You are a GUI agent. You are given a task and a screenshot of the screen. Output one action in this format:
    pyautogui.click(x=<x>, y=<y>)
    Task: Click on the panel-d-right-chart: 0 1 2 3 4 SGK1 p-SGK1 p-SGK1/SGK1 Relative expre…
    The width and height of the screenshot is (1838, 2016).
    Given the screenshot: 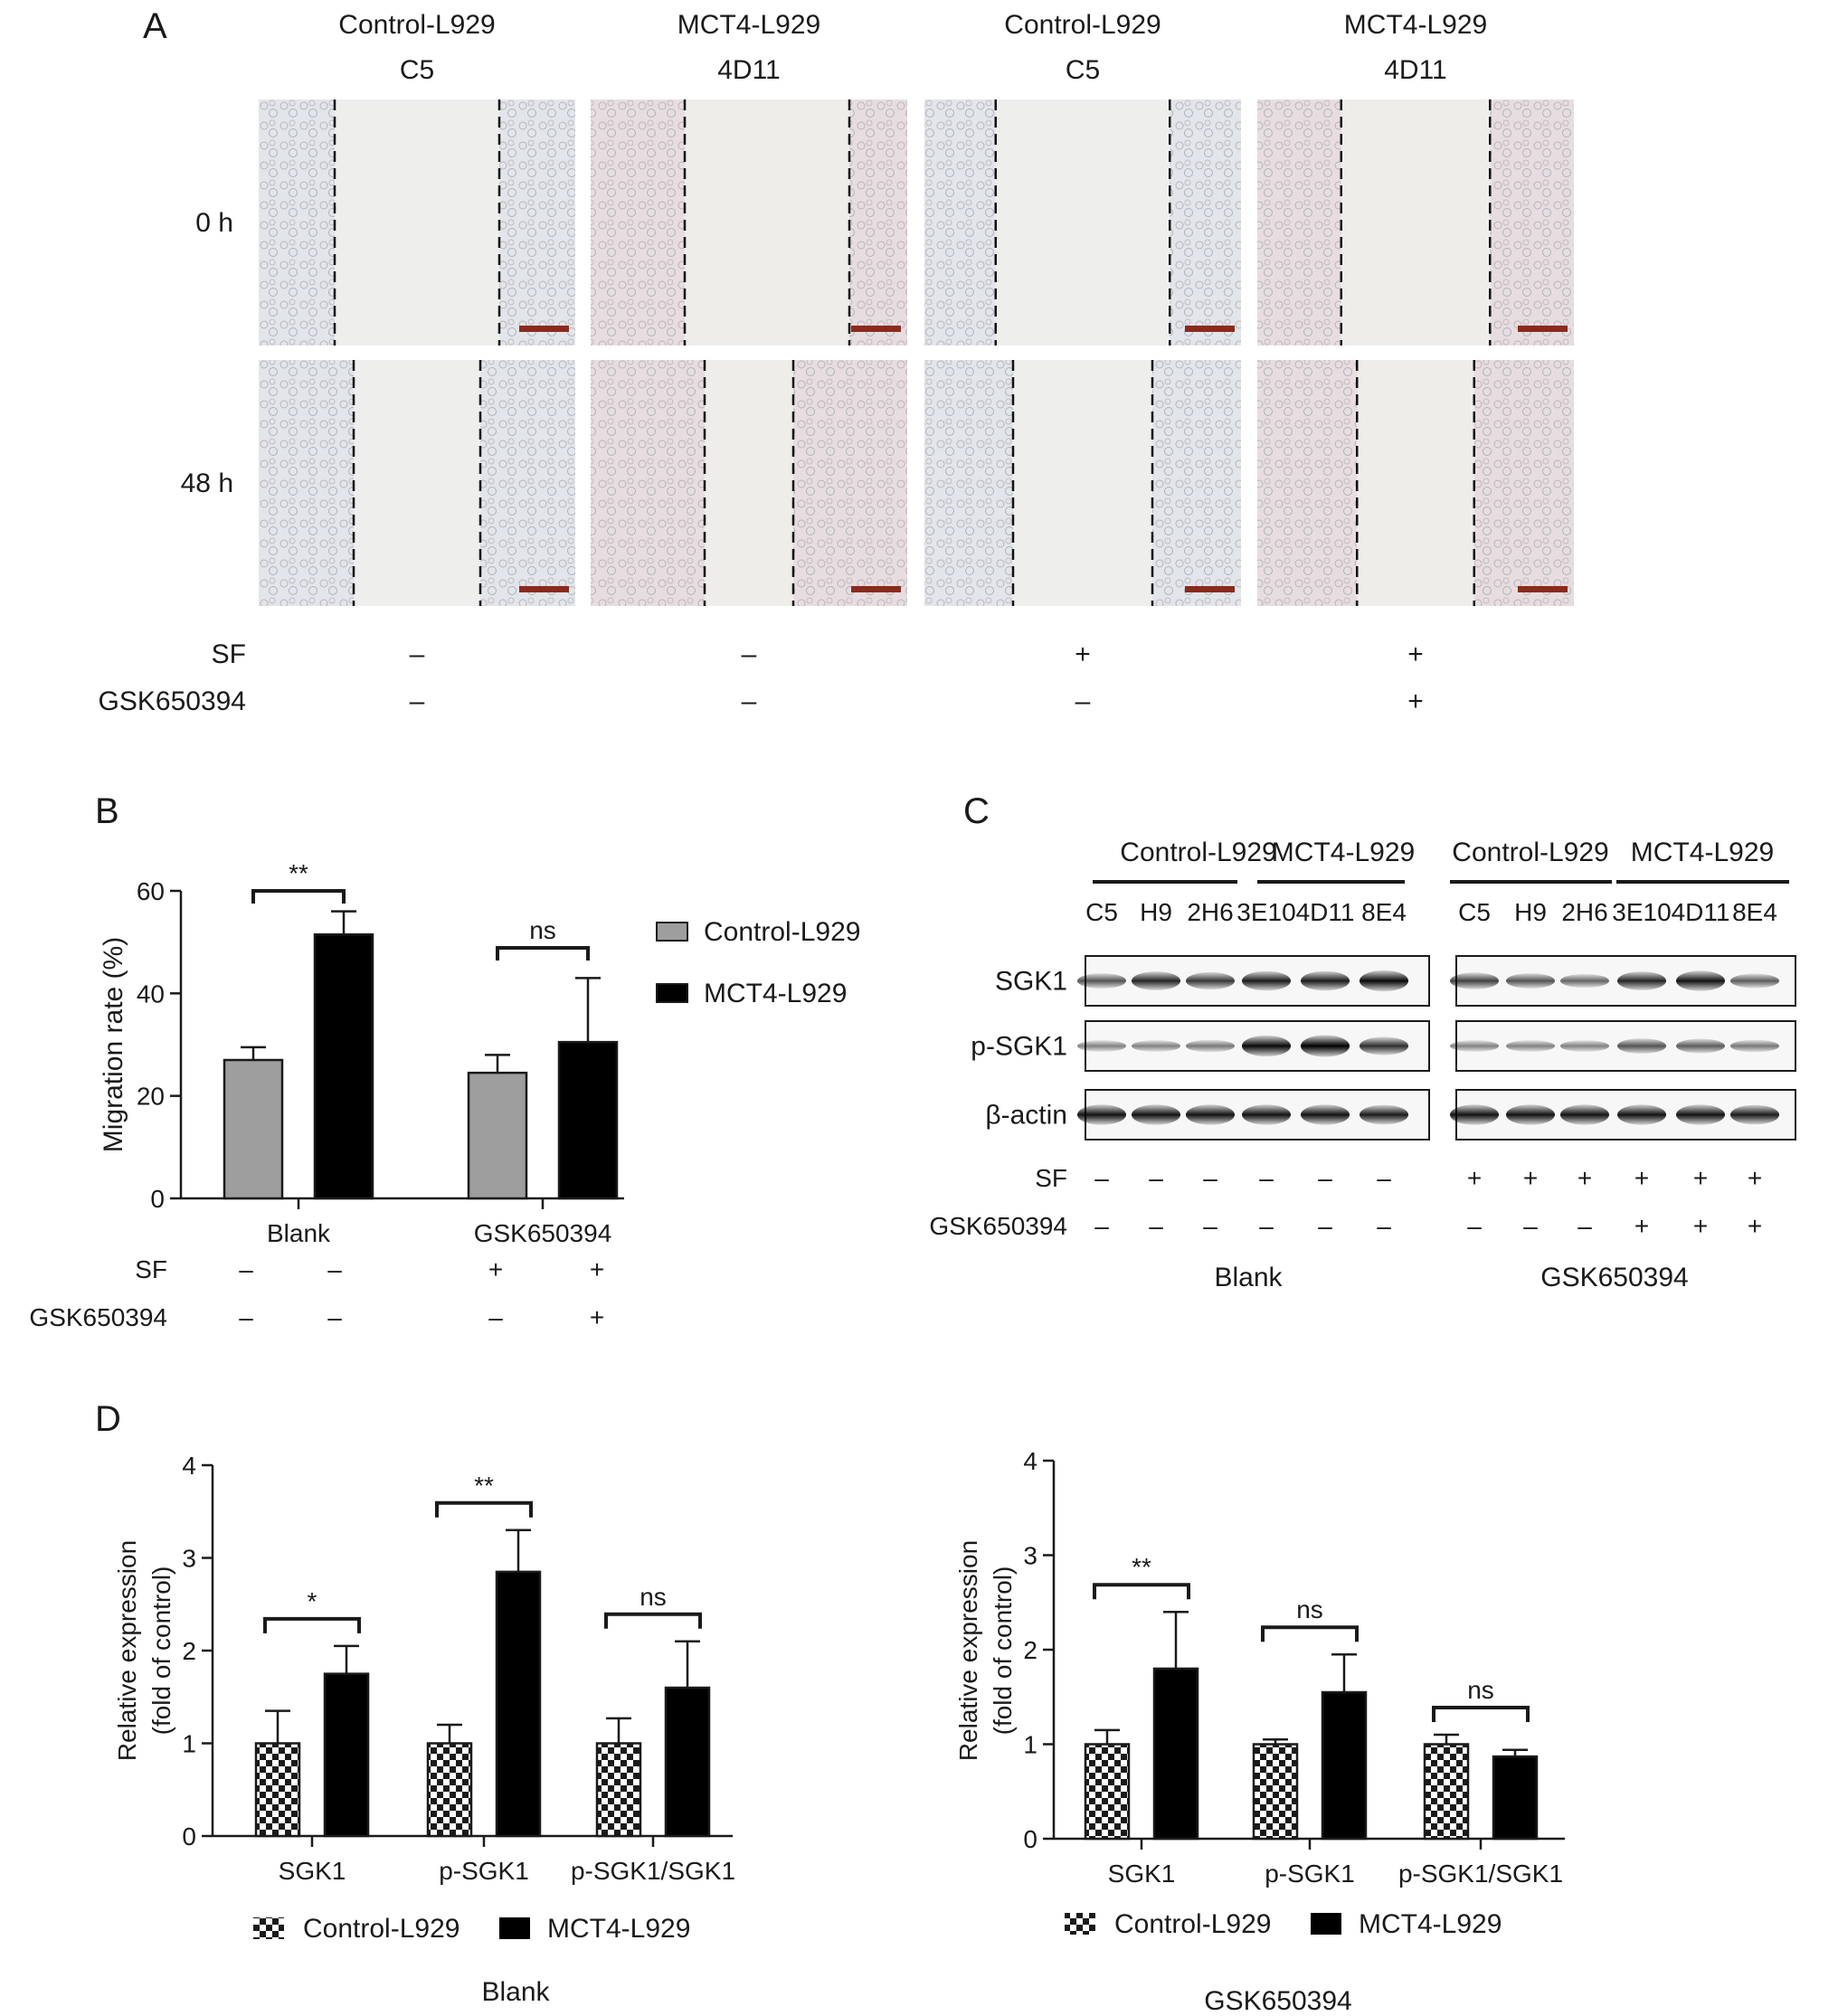 What is the action you would take?
    pyautogui.click(x=1259, y=1731)
    